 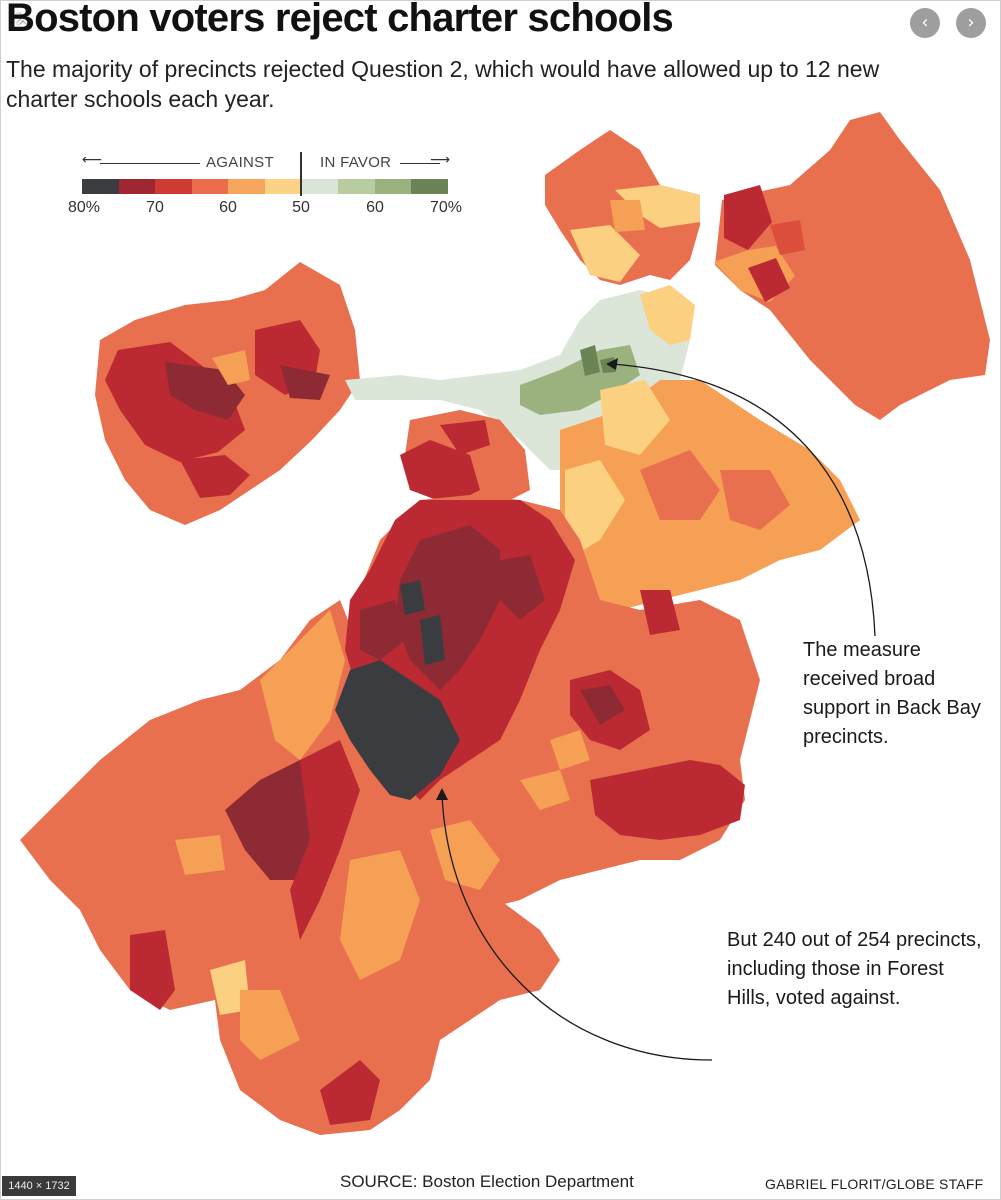 I want to click on legend-header: ⟵ AGAINST IN FAVOR ⟶, so click(x=270, y=163).